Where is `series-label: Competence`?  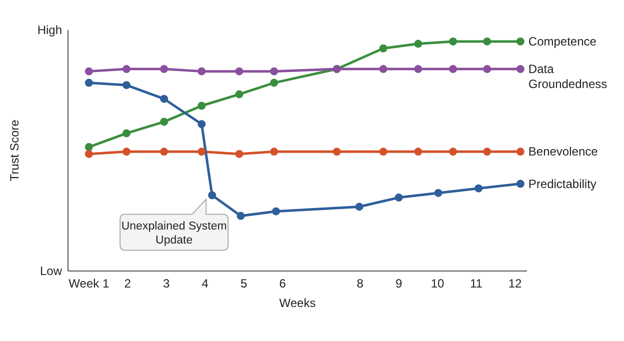 series-label: Competence is located at coordinates (562, 41).